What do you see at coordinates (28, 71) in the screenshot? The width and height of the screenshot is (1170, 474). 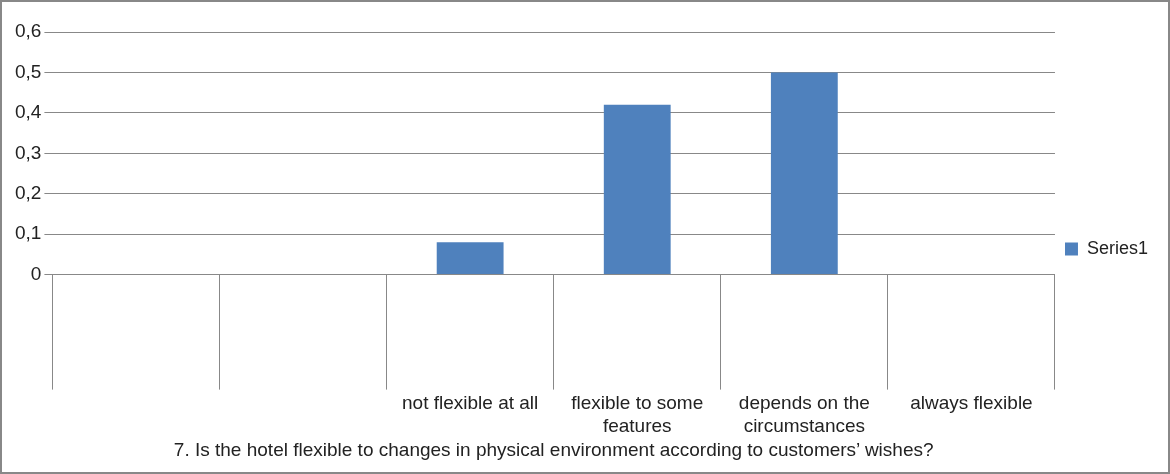 I see `y-tick-label: 0,5` at bounding box center [28, 71].